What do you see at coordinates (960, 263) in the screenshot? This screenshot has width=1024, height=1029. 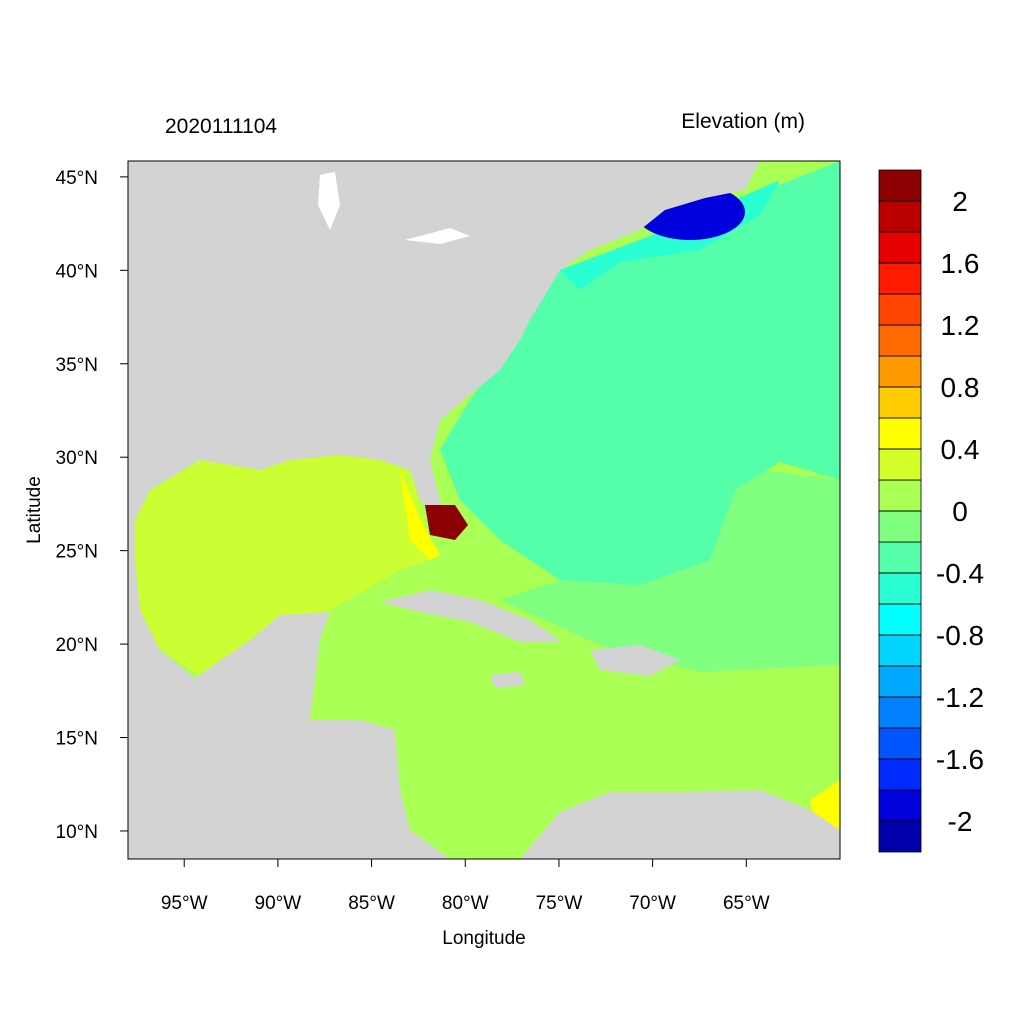 I see `colorbar-label: 1.6` at bounding box center [960, 263].